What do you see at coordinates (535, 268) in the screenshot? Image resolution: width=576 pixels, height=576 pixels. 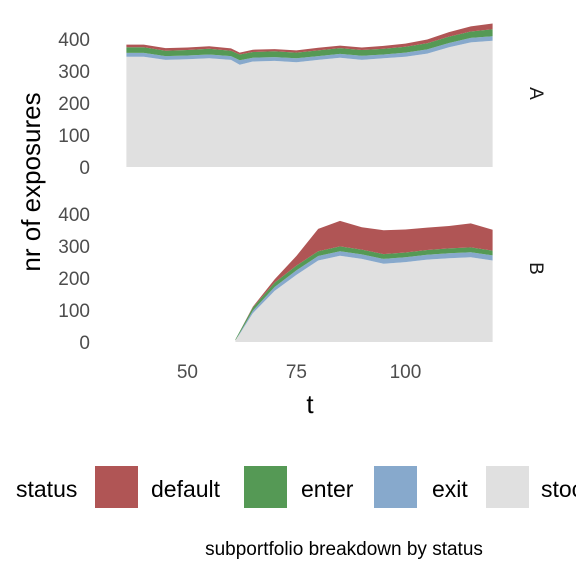 I see `strip-label-B: B` at bounding box center [535, 268].